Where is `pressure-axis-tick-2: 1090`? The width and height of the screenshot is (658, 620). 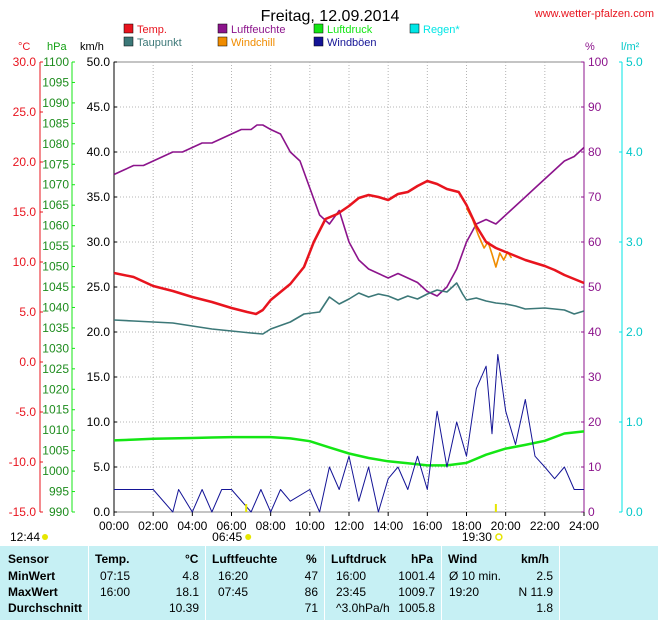
pressure-axis-tick-2: 1090 is located at coordinates (55, 103).